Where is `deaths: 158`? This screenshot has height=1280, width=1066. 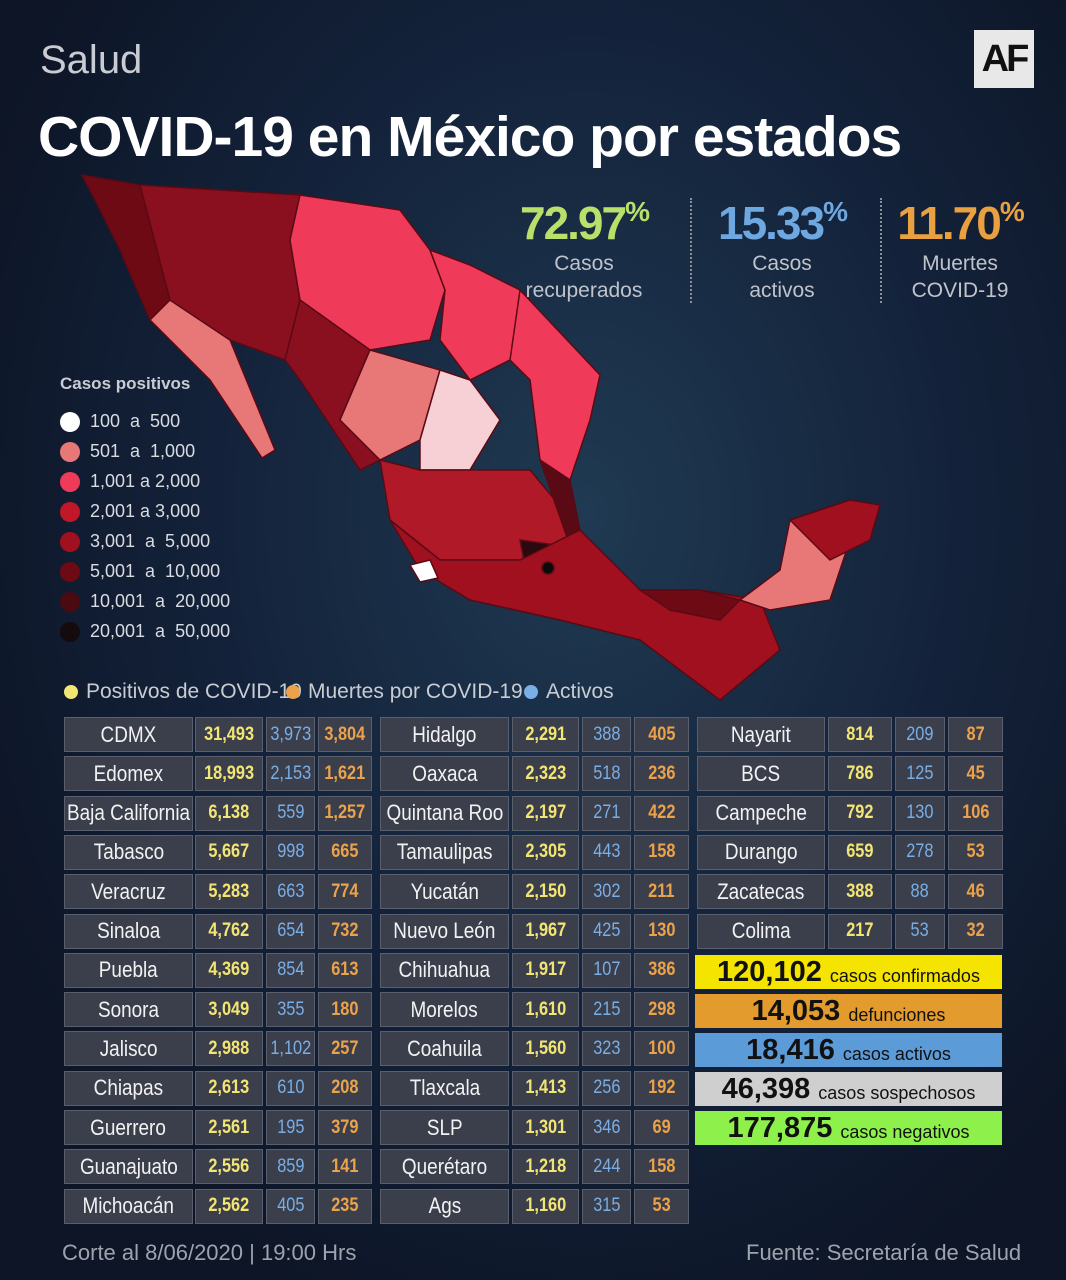
deaths: 158 is located at coordinates (661, 1167).